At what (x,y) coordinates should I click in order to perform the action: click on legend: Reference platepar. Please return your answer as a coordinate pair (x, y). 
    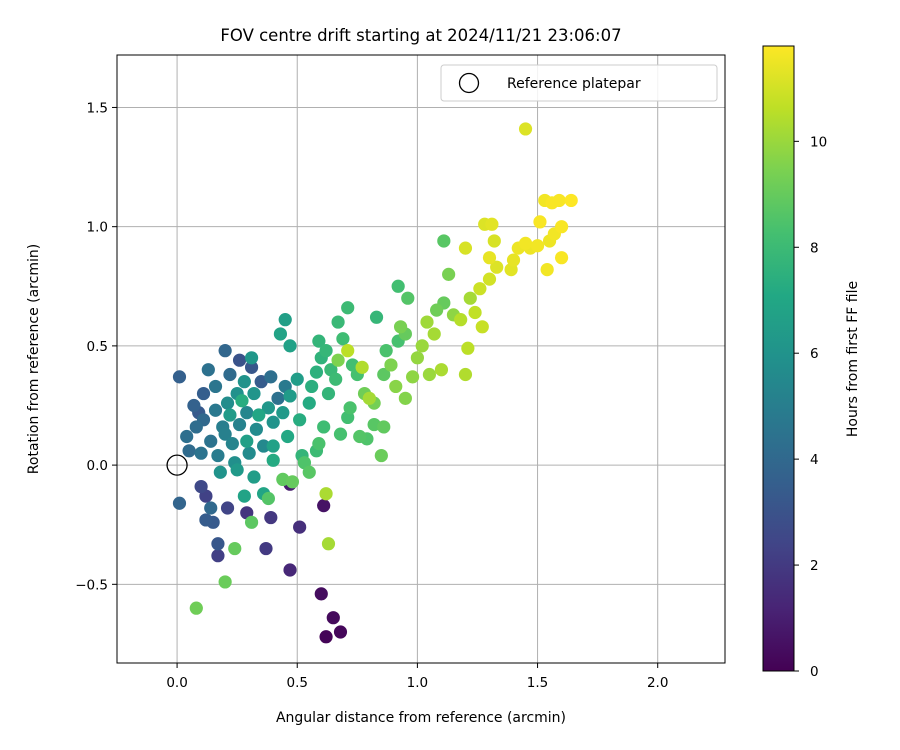
    Looking at the image, I should click on (579, 83).